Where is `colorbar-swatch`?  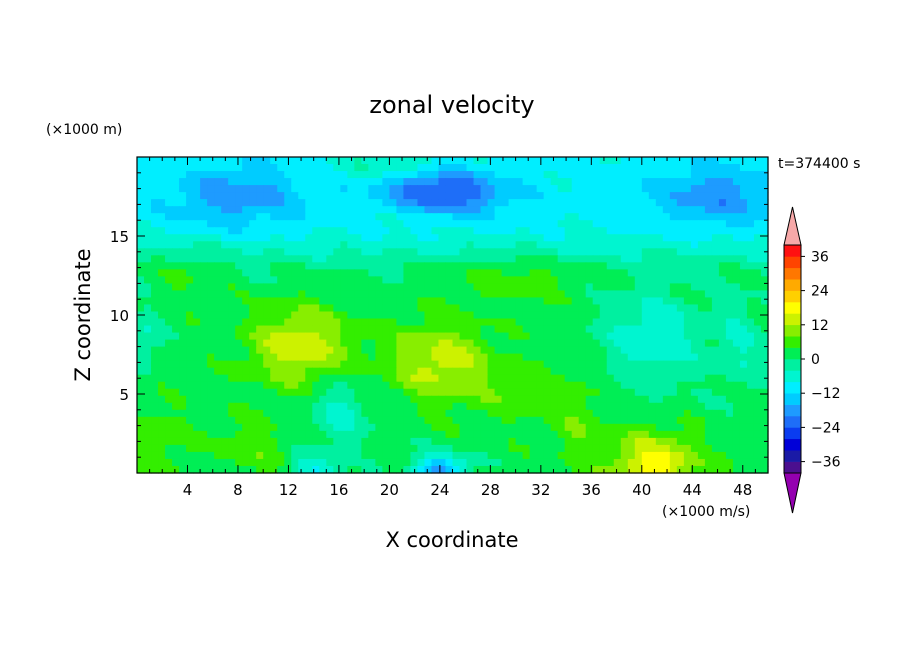
colorbar-swatch is located at coordinates (792, 422).